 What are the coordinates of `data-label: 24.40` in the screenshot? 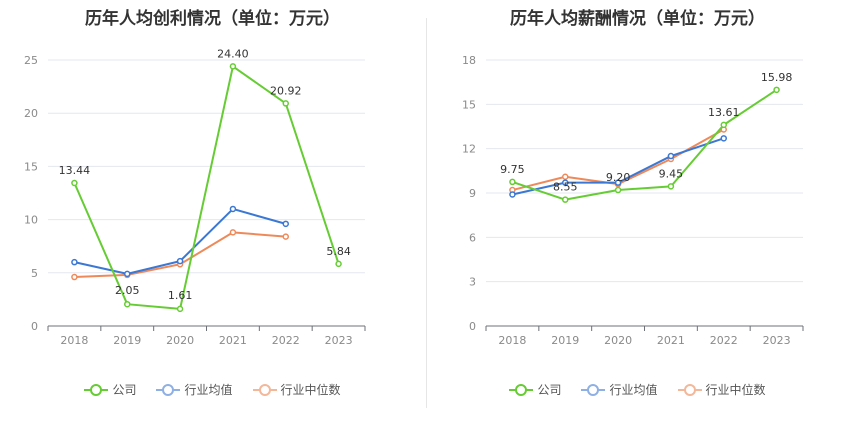 It's located at (233, 53).